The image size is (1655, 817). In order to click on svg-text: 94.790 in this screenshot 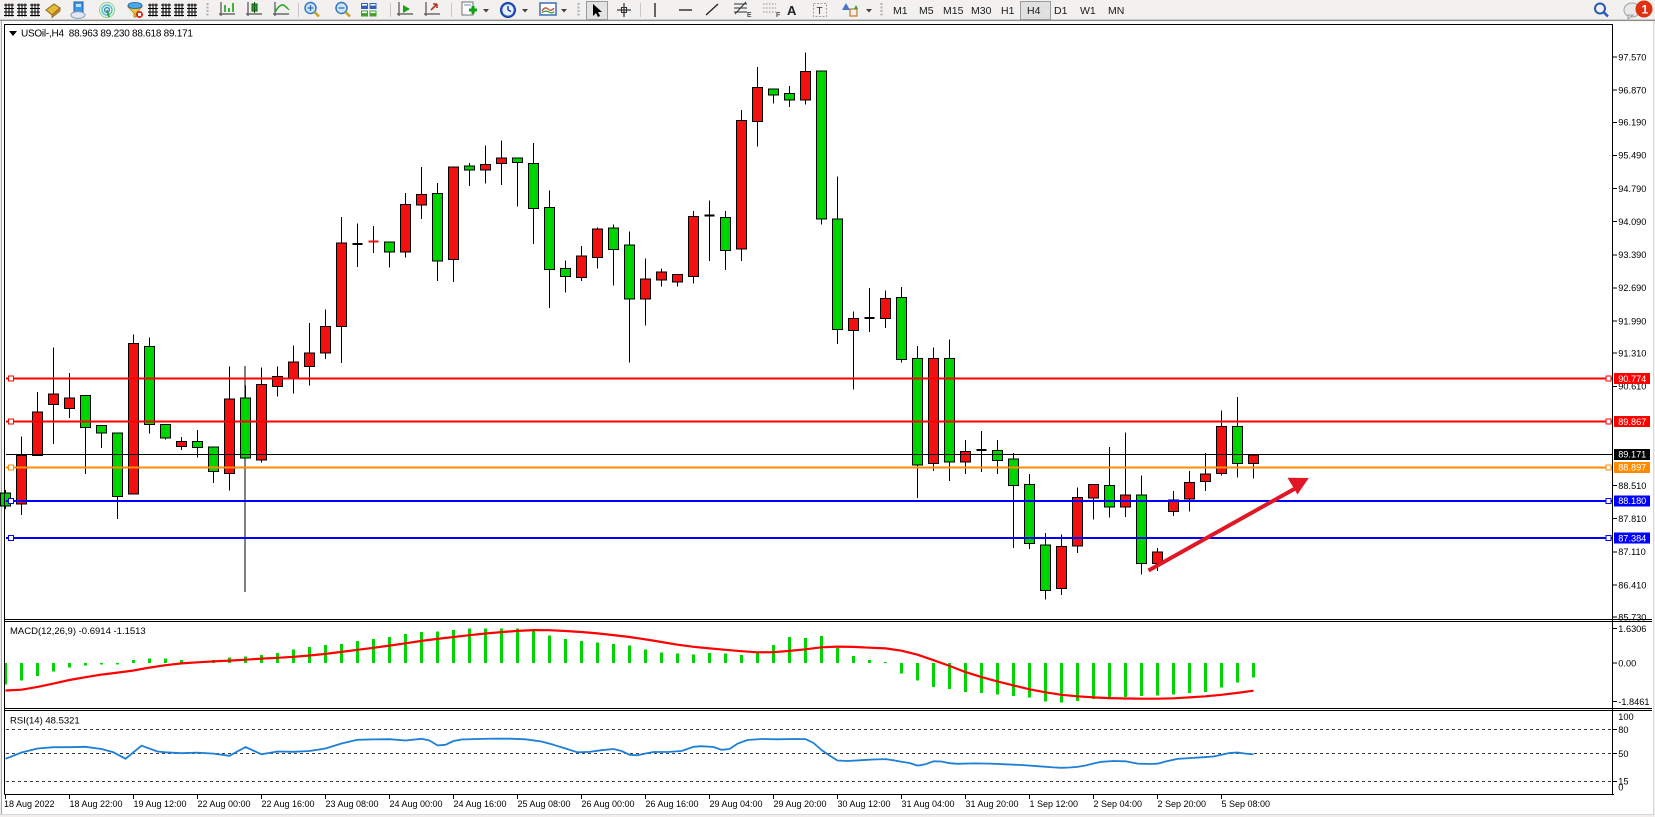, I will do `click(1632, 189)`.